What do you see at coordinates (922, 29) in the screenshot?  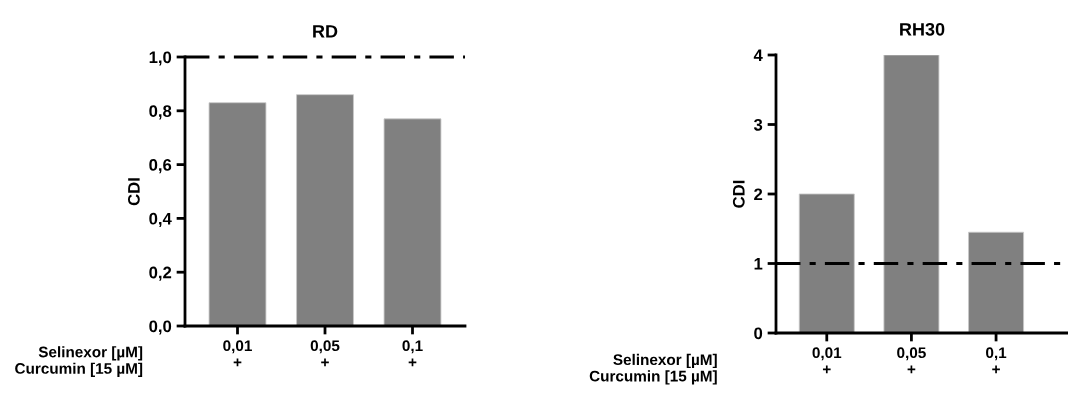 I see `chart-title: RH30` at bounding box center [922, 29].